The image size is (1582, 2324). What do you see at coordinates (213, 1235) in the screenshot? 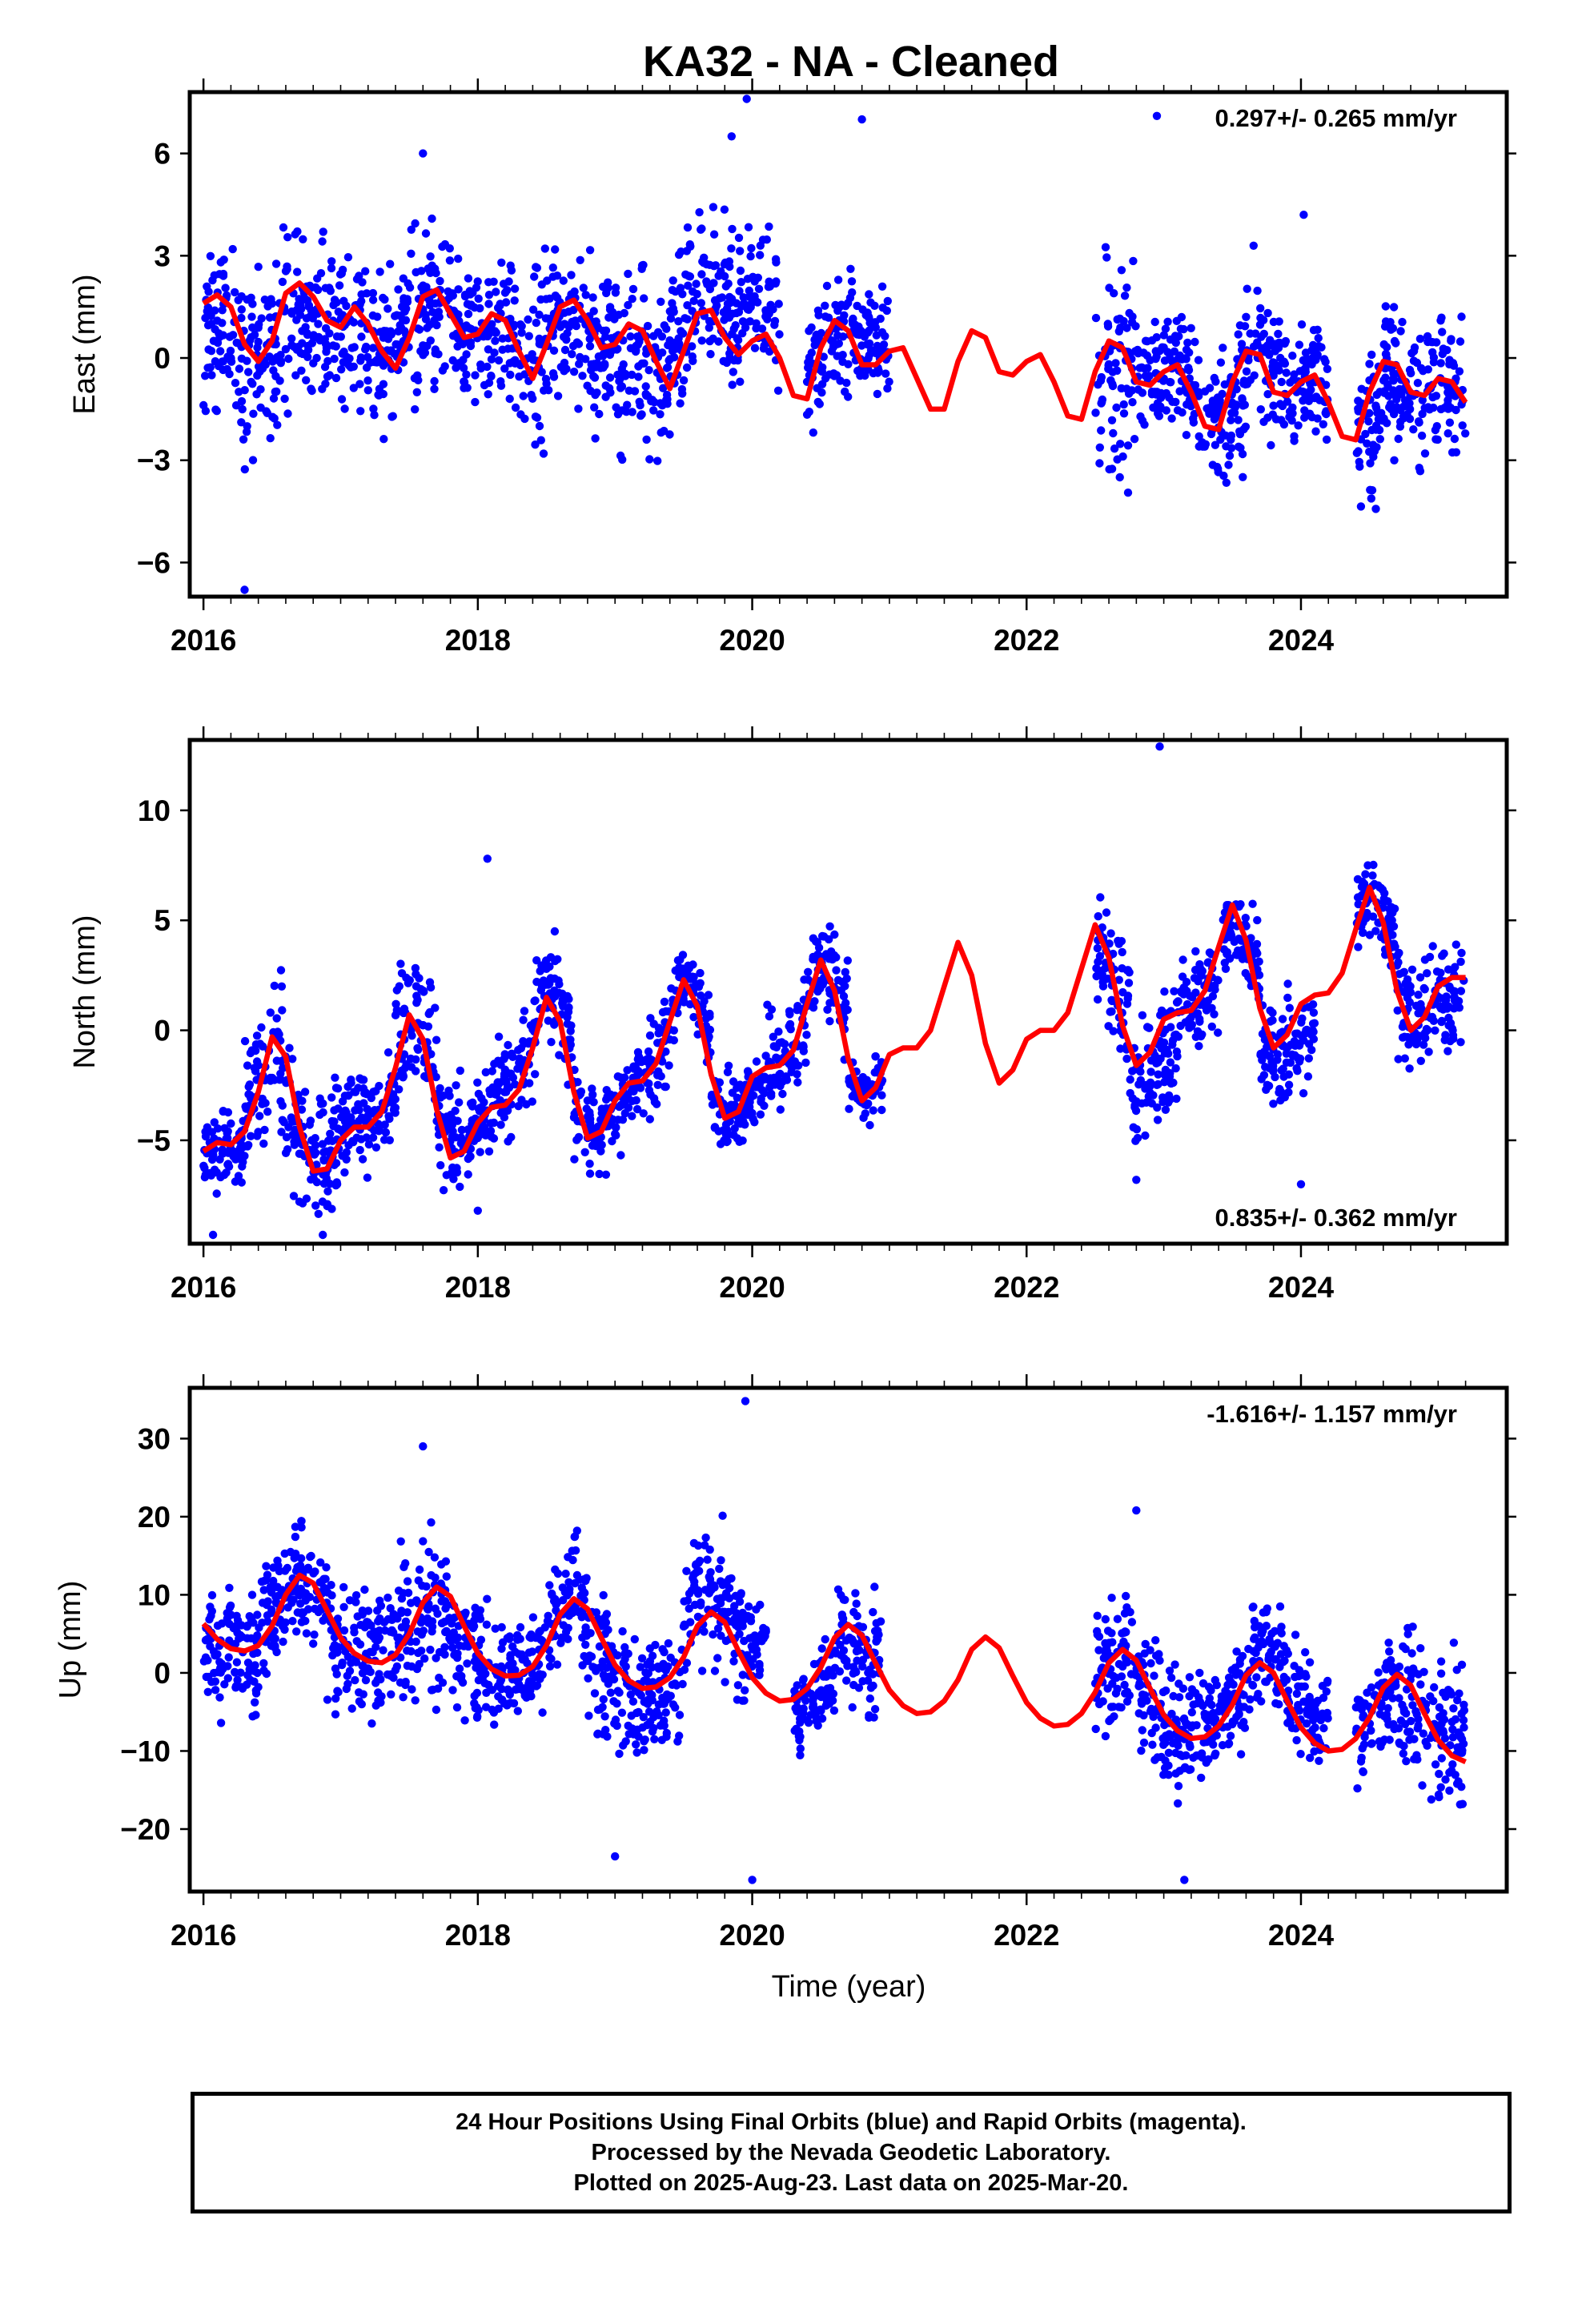
I see `north-outlier-point` at bounding box center [213, 1235].